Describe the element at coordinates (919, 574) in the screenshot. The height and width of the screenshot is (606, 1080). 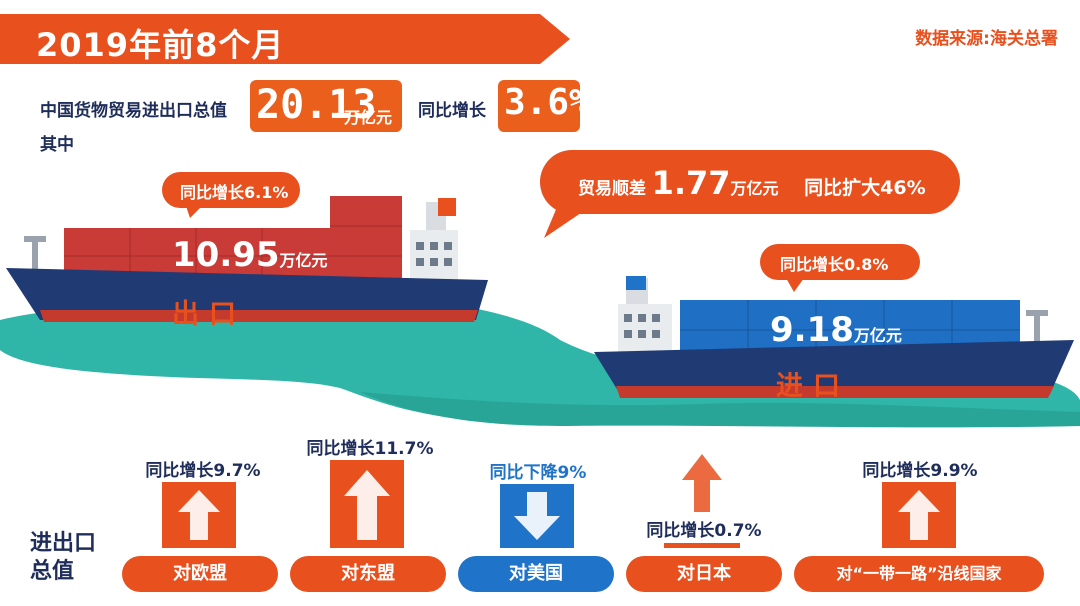
I see `partner-belt-road: 对“一带一路”沿线国家` at that location.